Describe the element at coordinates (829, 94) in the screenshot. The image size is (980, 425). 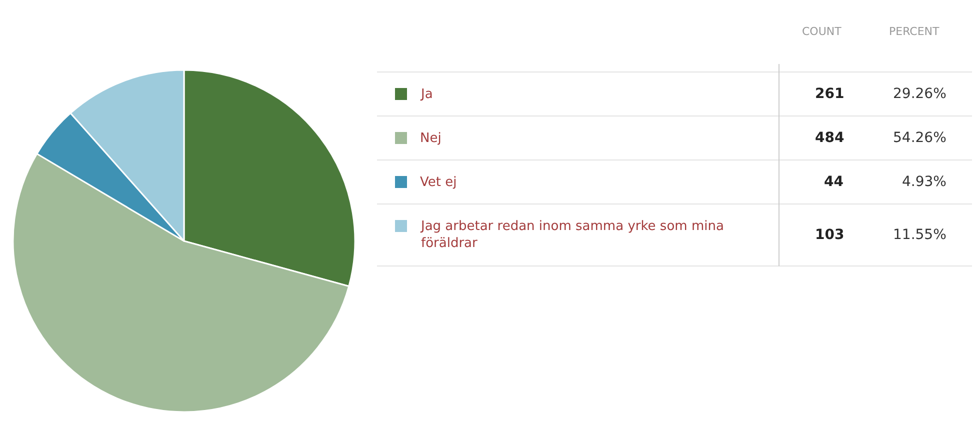
I see `text: 261` at that location.